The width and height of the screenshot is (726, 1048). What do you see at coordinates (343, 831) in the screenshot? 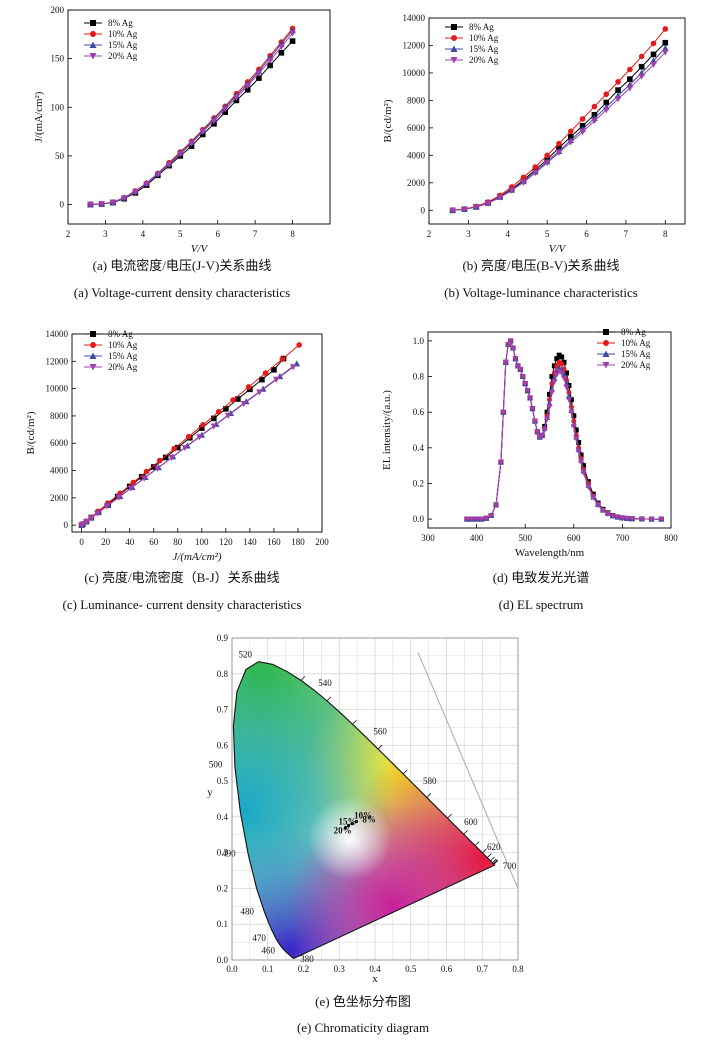
I see `cie-point-label: 20%` at bounding box center [343, 831].